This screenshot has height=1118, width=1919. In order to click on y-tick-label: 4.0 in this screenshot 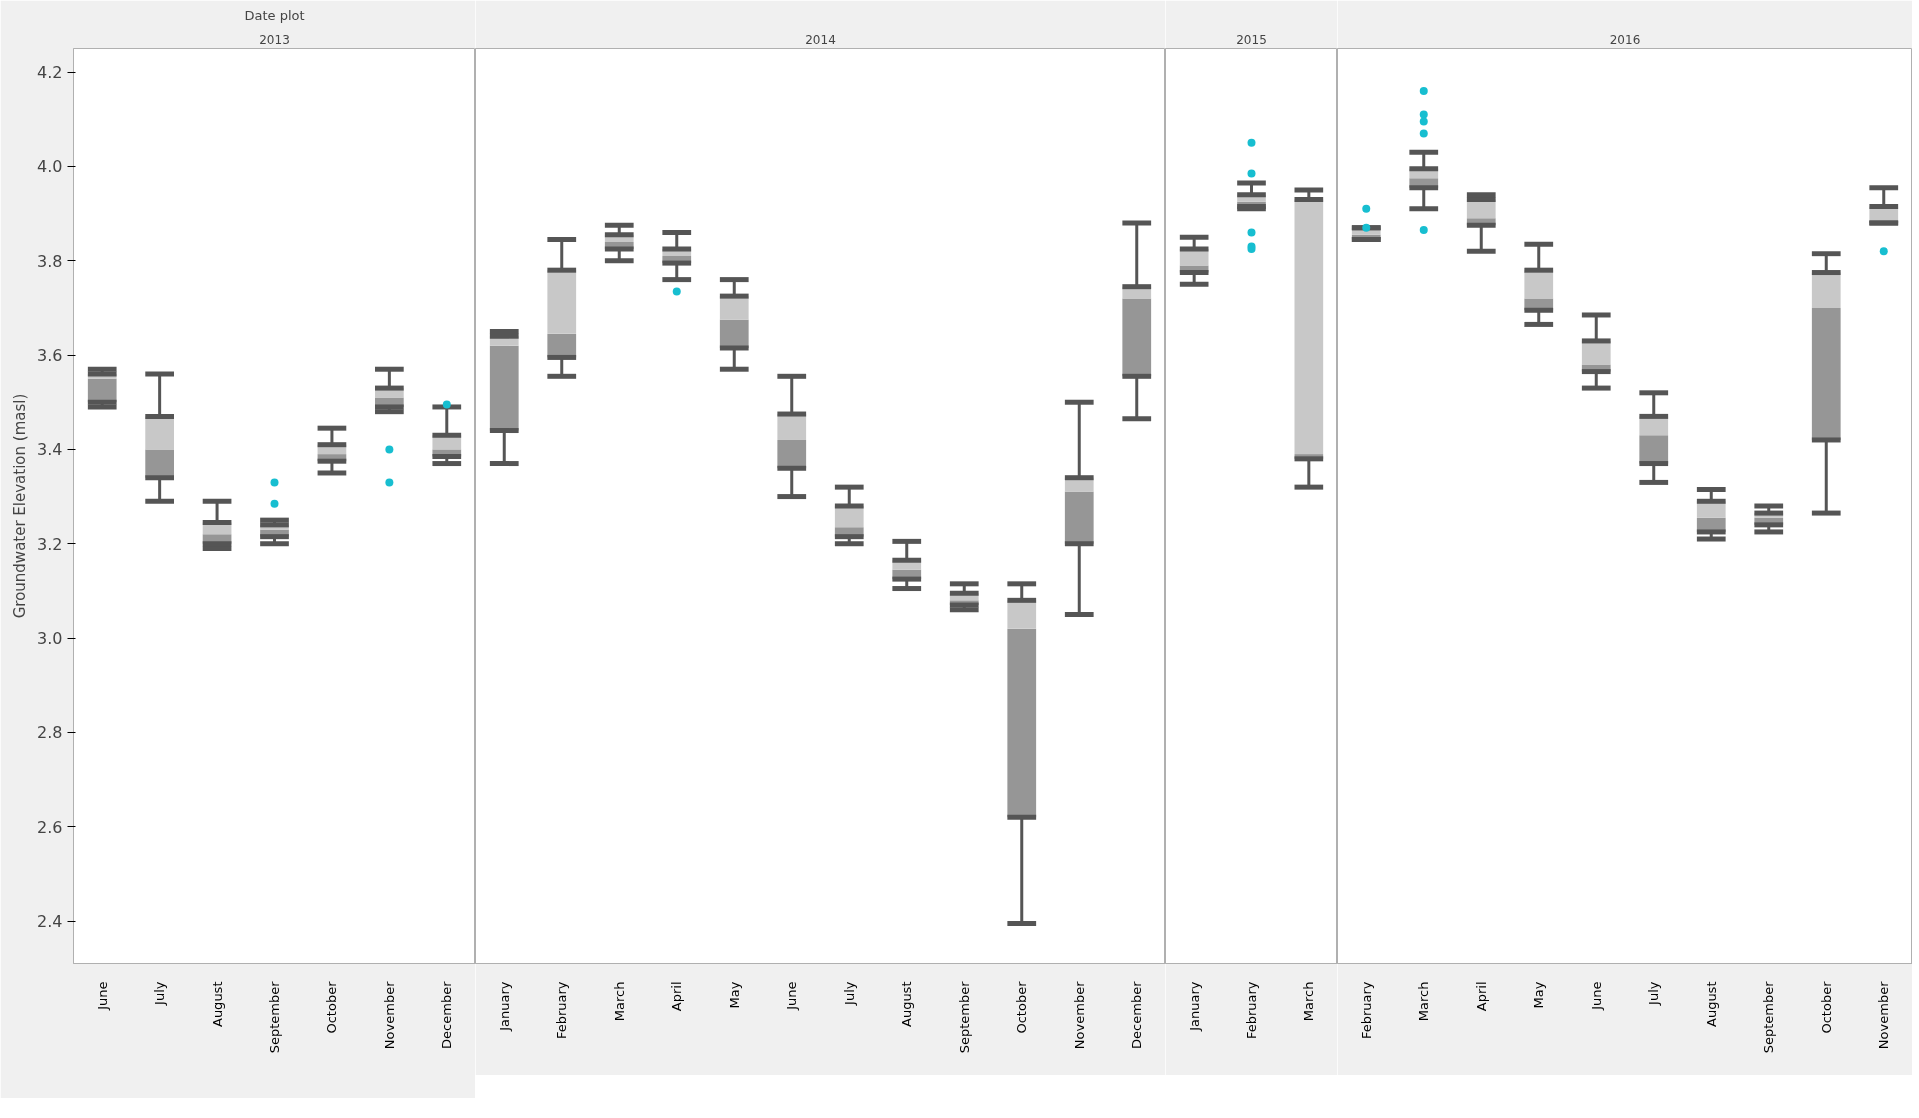, I will do `click(50, 167)`.